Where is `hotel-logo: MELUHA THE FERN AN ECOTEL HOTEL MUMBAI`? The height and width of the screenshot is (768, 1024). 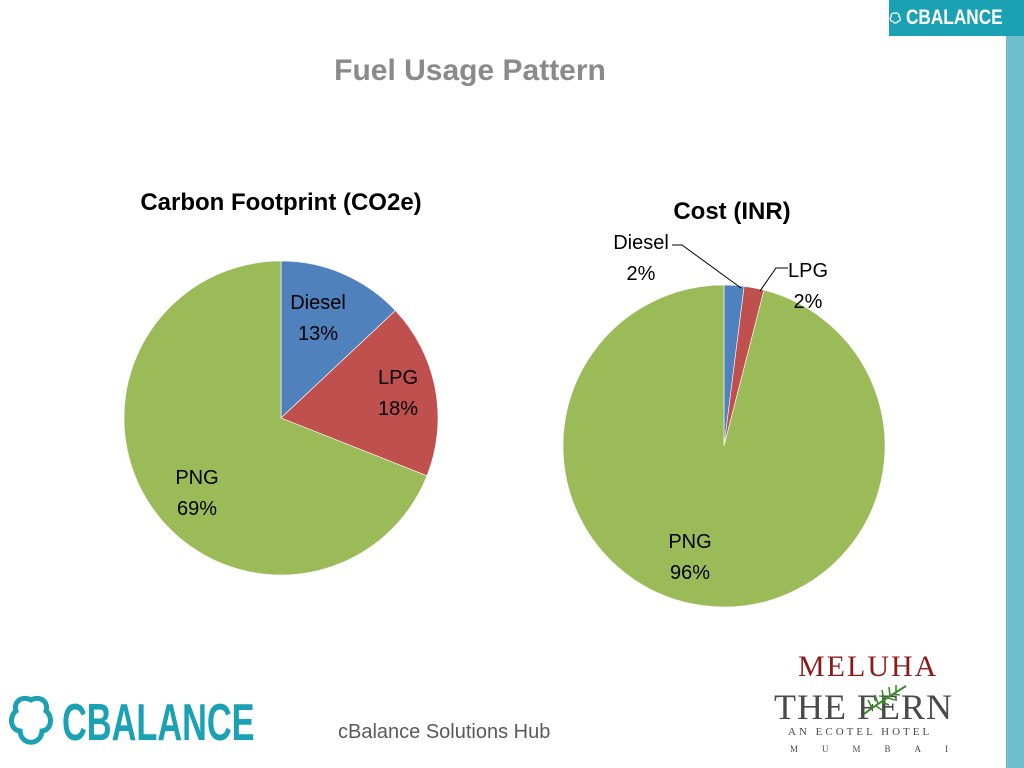
hotel-logo: MELUHA THE FERN AN ECOTEL HOTEL MUMBAI is located at coordinates (880, 705).